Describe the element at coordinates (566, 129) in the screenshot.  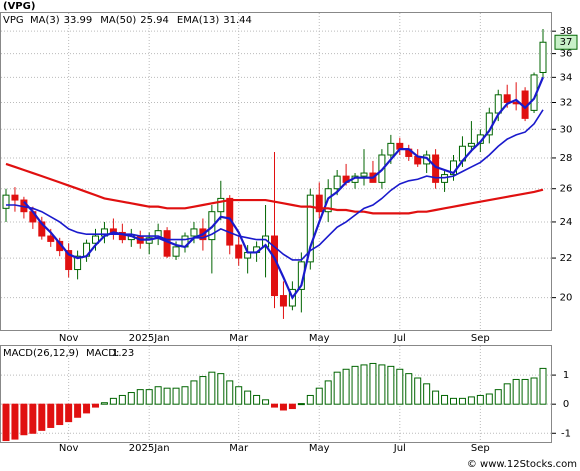
I see `y-tick-label: 30` at that location.